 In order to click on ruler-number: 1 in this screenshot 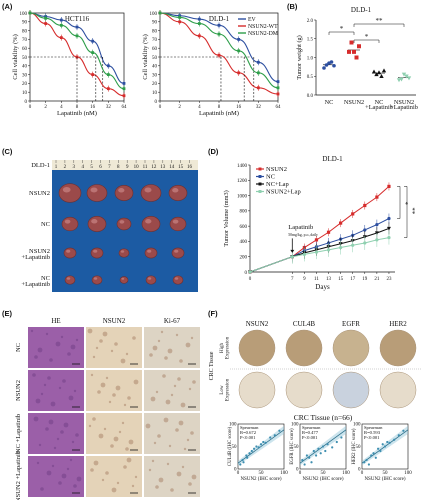, I will do `click(56, 167)`.